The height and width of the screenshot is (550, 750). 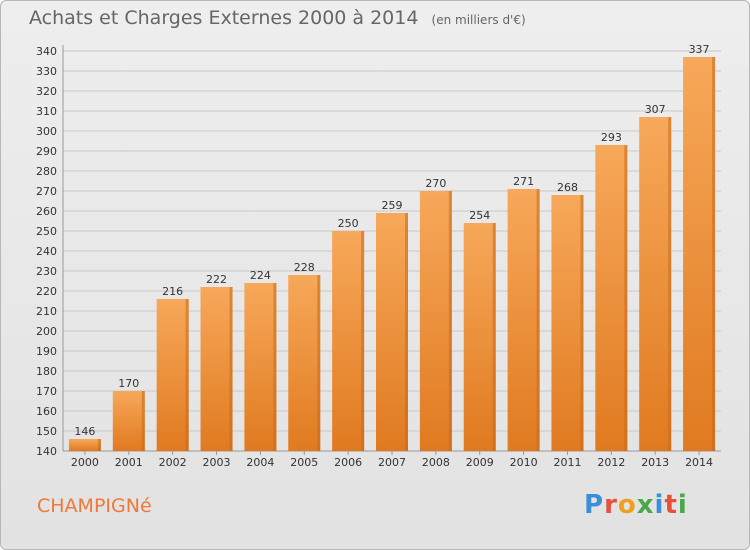 What do you see at coordinates (699, 254) in the screenshot?
I see `bar-2014` at bounding box center [699, 254].